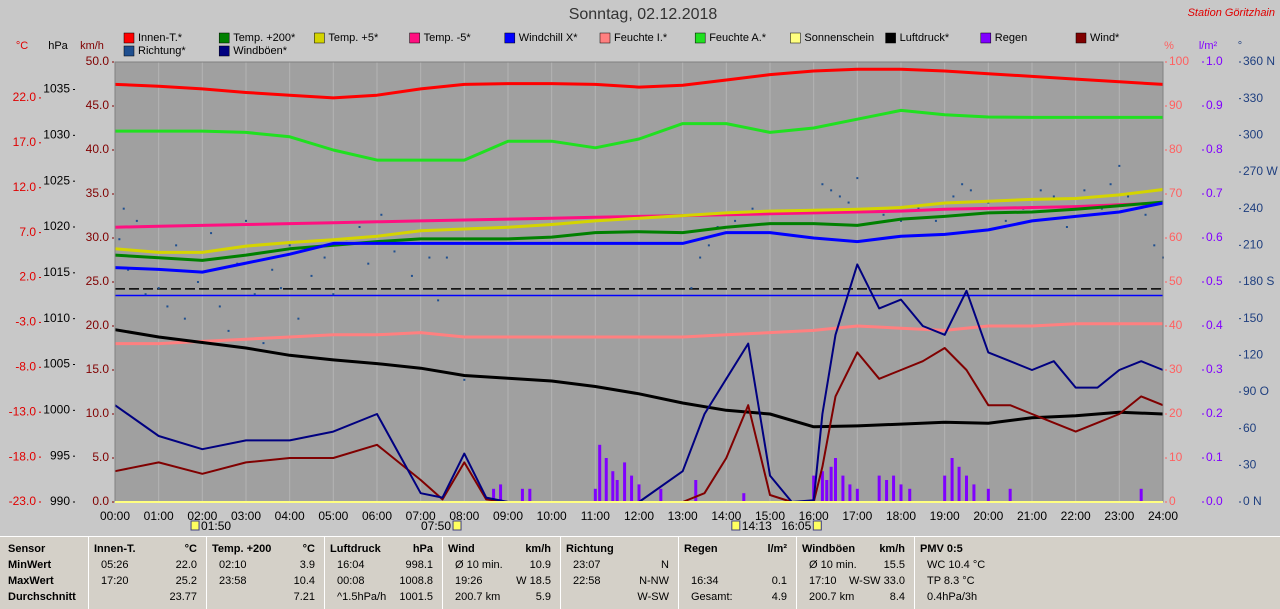 The width and height of the screenshot is (1280, 609). I want to click on legend-label: Windböen*, so click(260, 51).